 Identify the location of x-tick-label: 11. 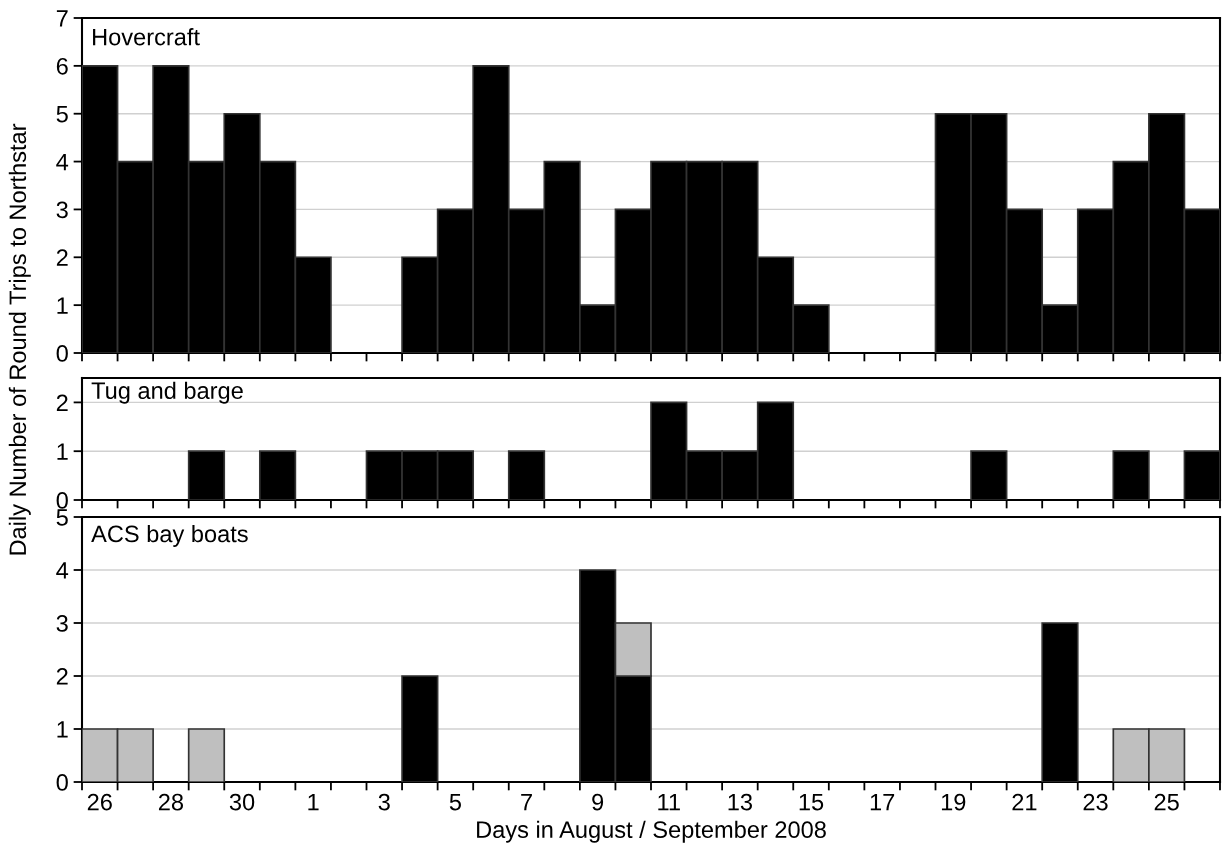
(669, 802).